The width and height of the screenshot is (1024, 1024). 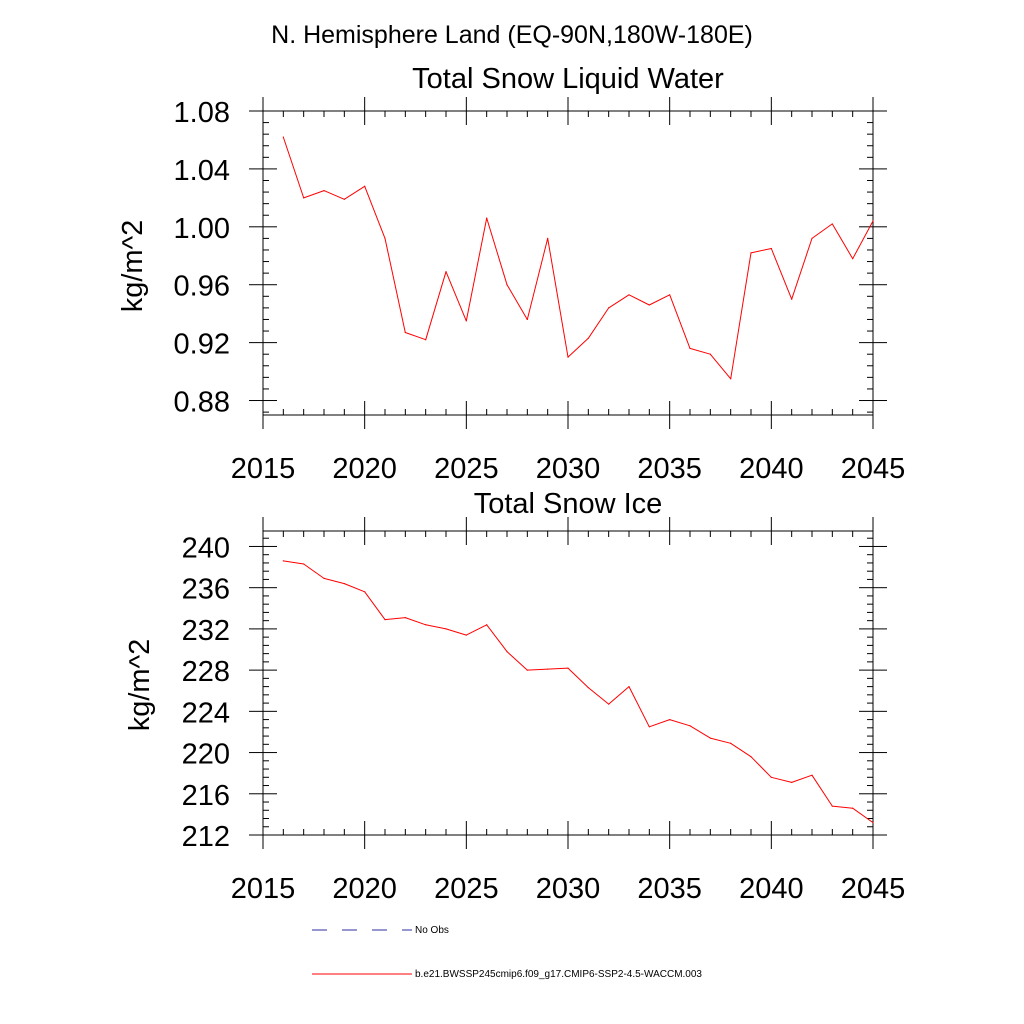 I want to click on y-tick-label: 228, so click(x=206, y=672).